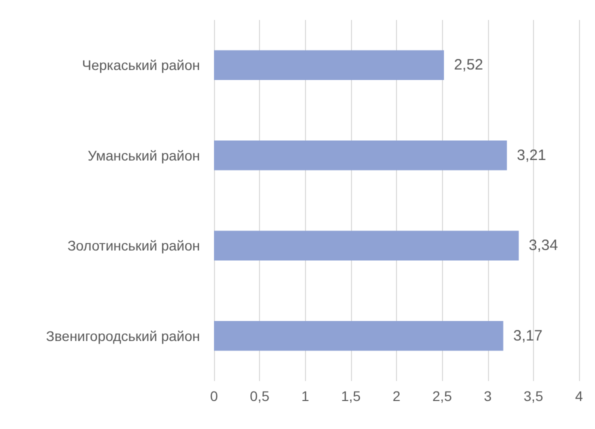 The image size is (595, 429). Describe the element at coordinates (469, 65) in the screenshot. I see `data-label: 2,52` at that location.